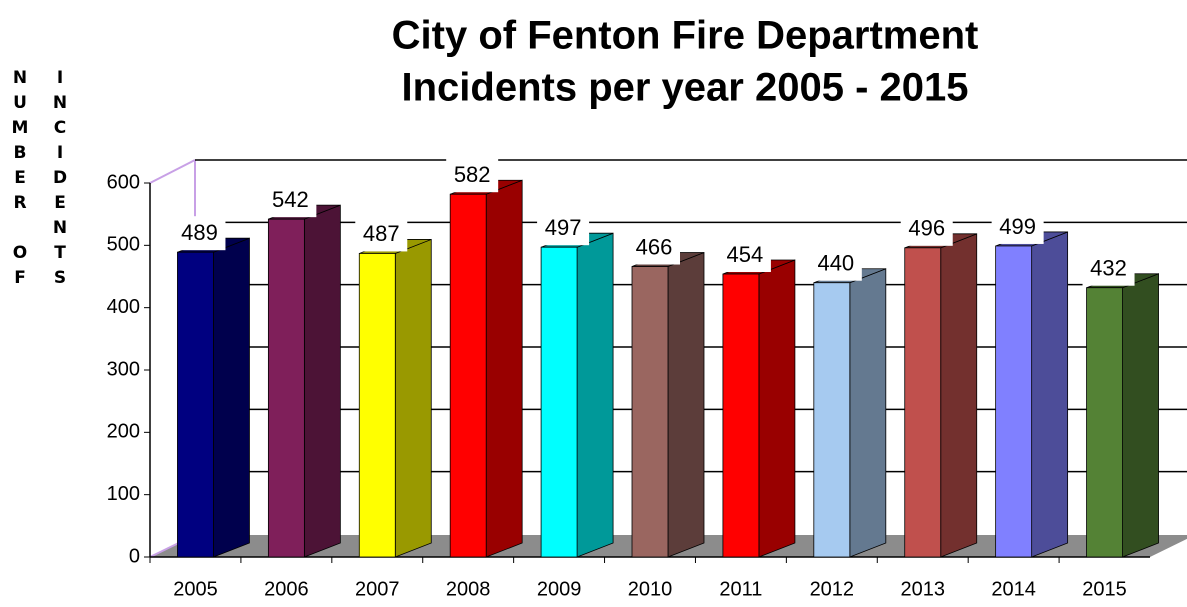 The image size is (1187, 607). Describe the element at coordinates (60, 180) in the screenshot. I see `y-axis-label: INCIDENTS` at that location.